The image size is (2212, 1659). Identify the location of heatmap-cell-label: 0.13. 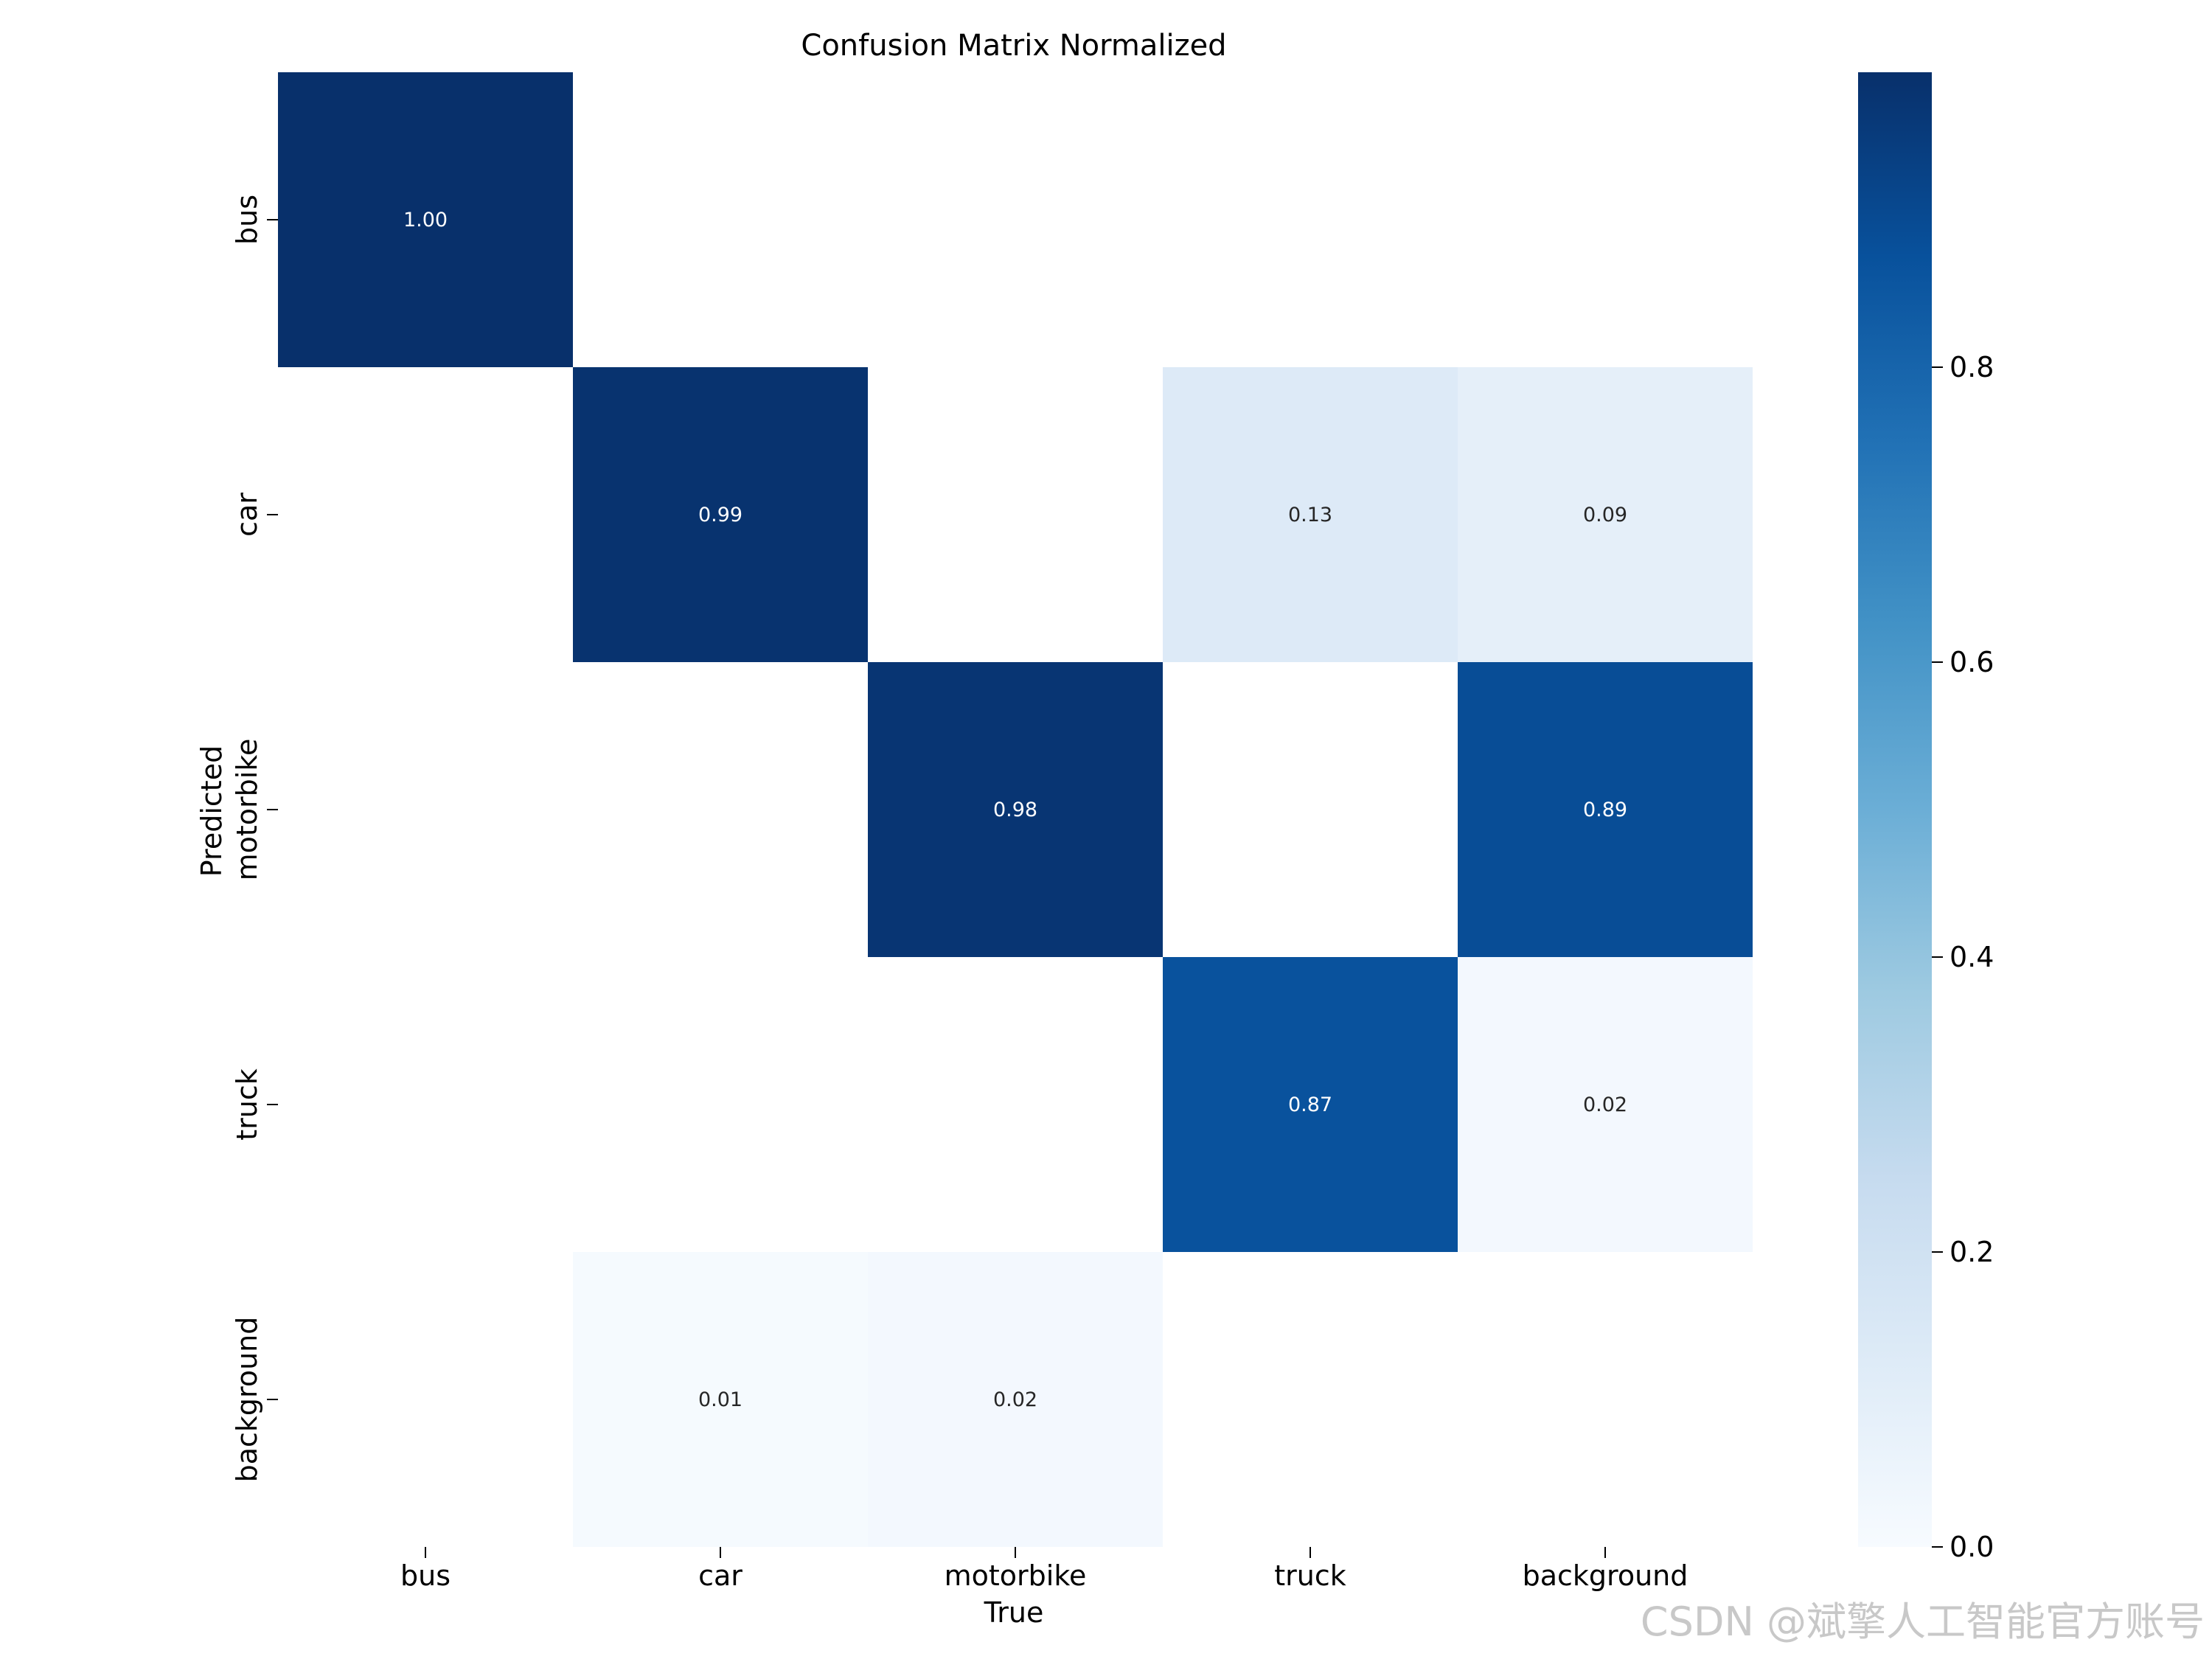
(1310, 515).